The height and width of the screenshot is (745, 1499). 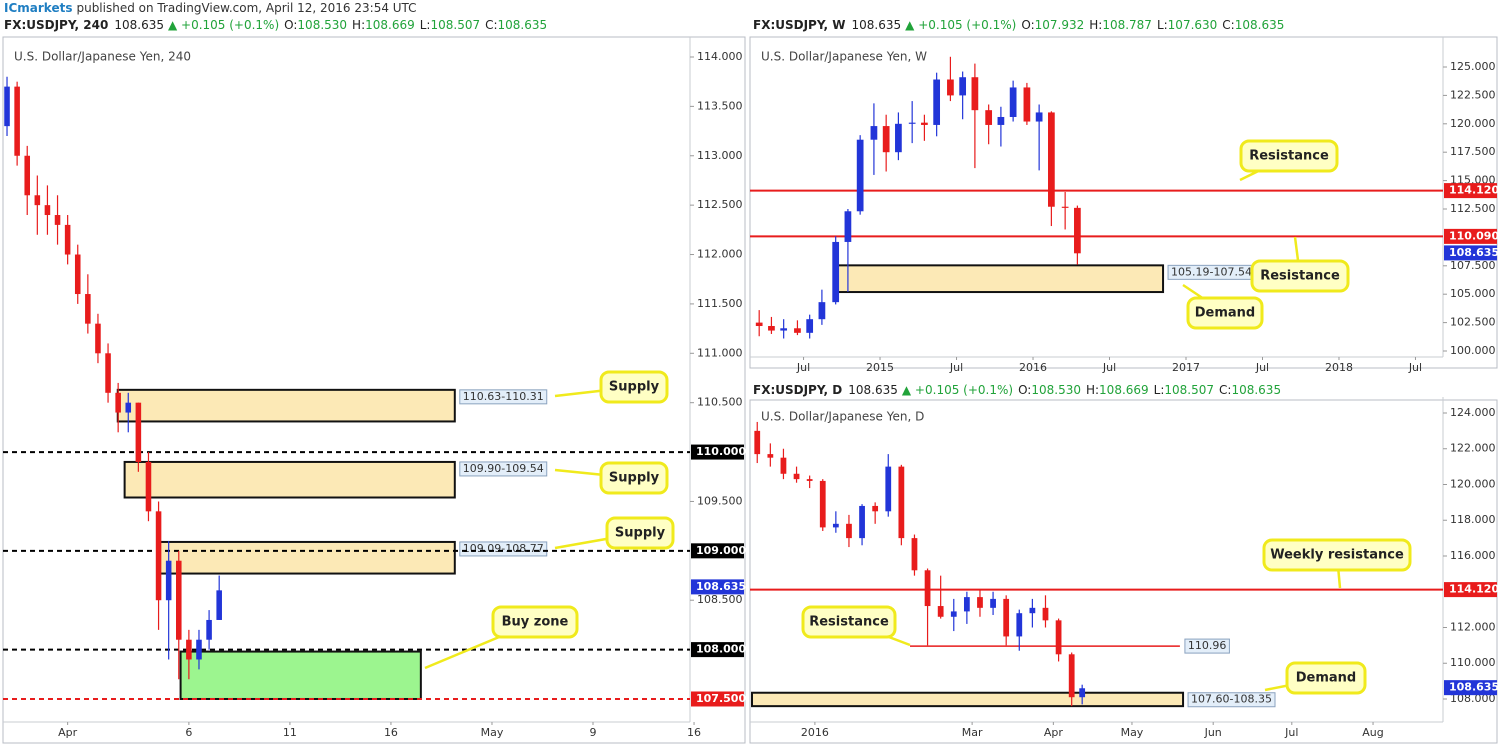 What do you see at coordinates (492, 732) in the screenshot?
I see `x-tick-label: May` at bounding box center [492, 732].